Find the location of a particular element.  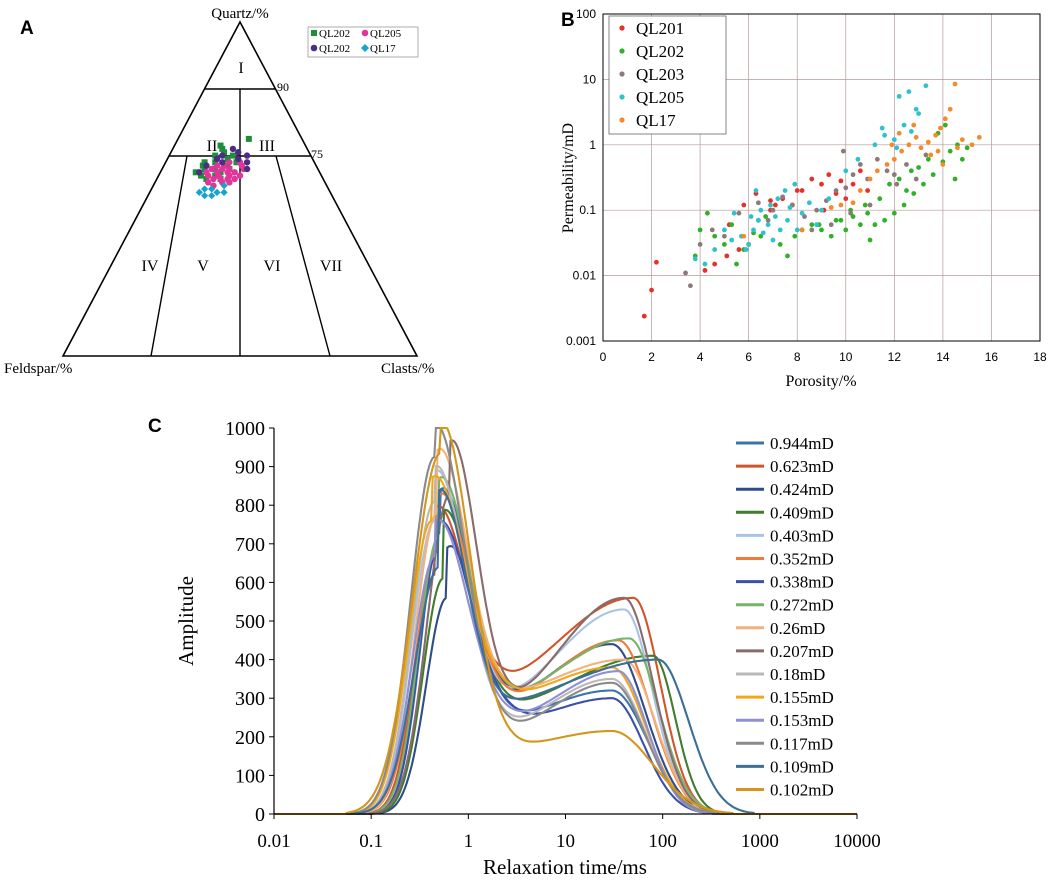

scatter-legend-box is located at coordinates (667, 75).